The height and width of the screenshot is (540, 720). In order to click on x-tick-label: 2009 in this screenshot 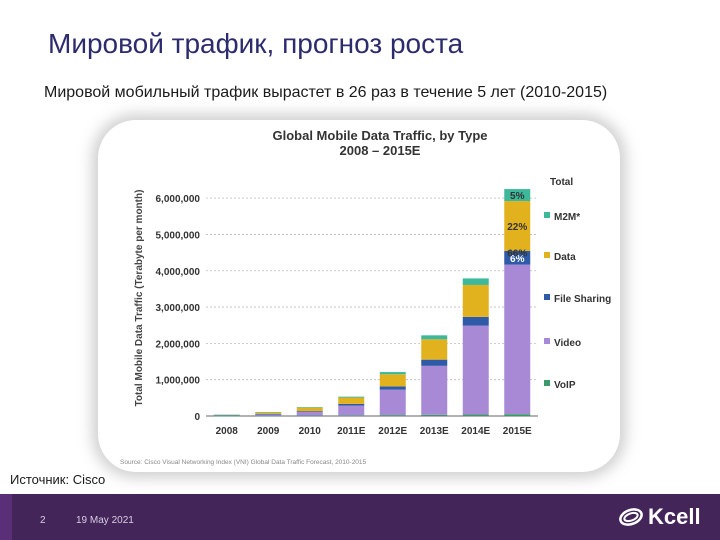, I will do `click(268, 431)`.